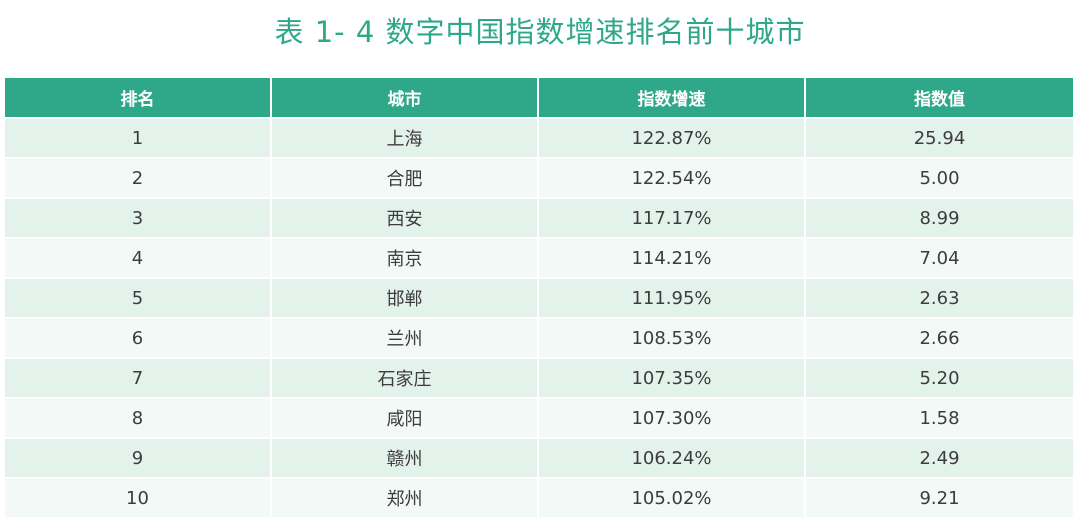 The width and height of the screenshot is (1080, 526). I want to click on cell-city: 合肥, so click(405, 177).